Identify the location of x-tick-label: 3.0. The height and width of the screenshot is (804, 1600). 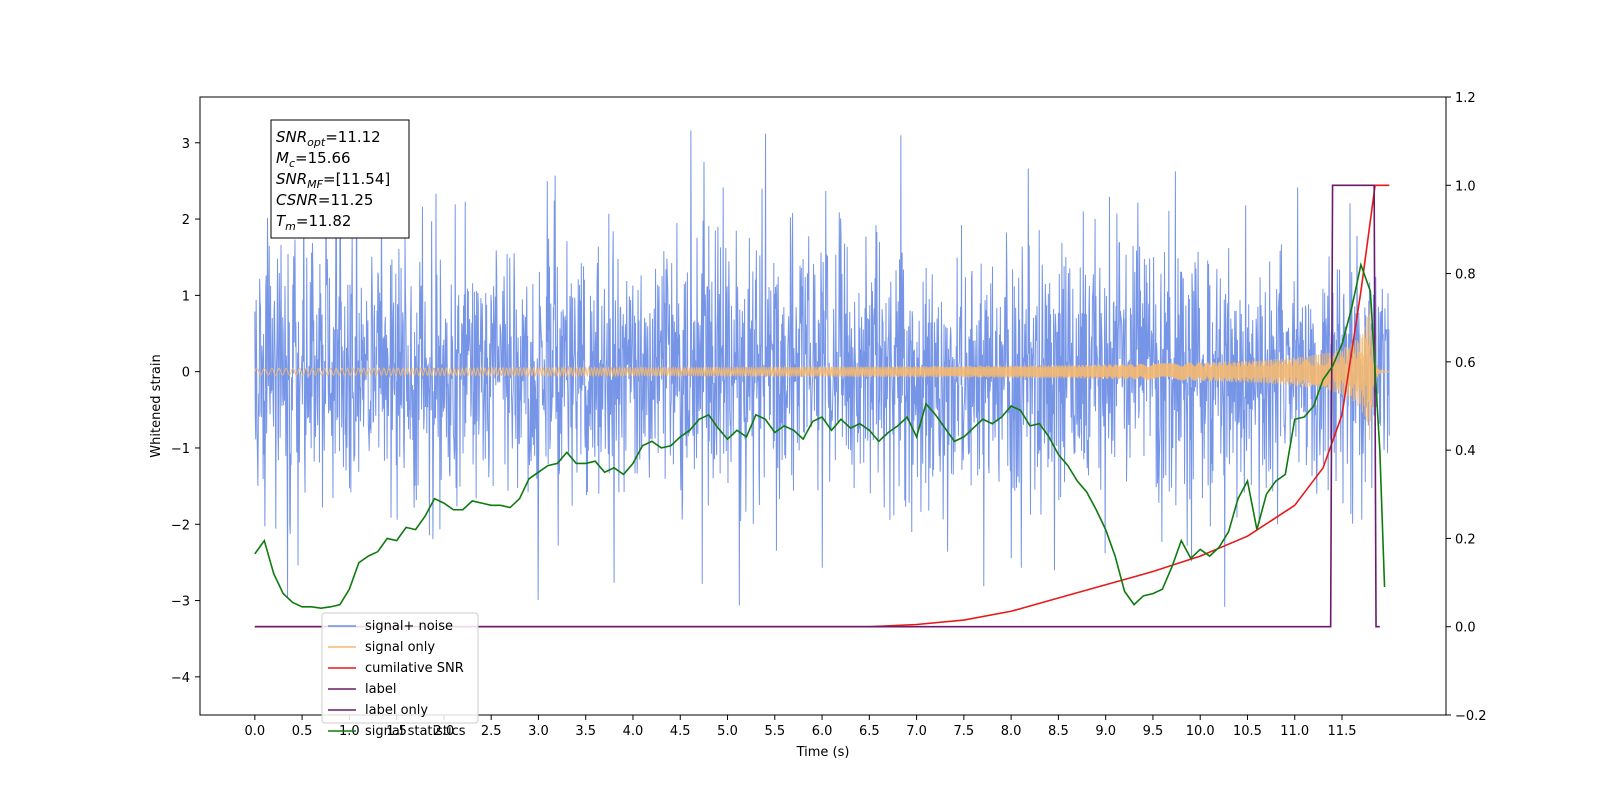
(538, 731).